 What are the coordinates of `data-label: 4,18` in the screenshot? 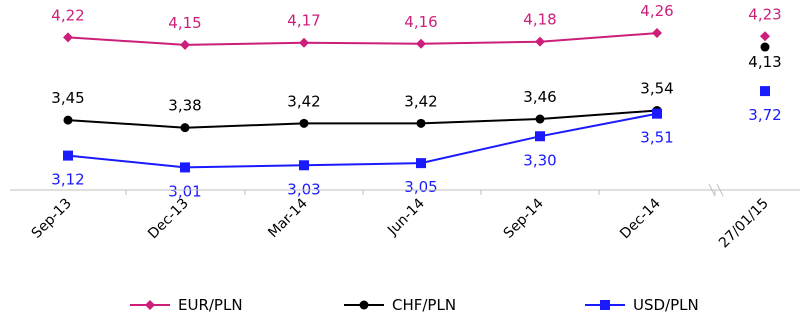 It's located at (539, 20).